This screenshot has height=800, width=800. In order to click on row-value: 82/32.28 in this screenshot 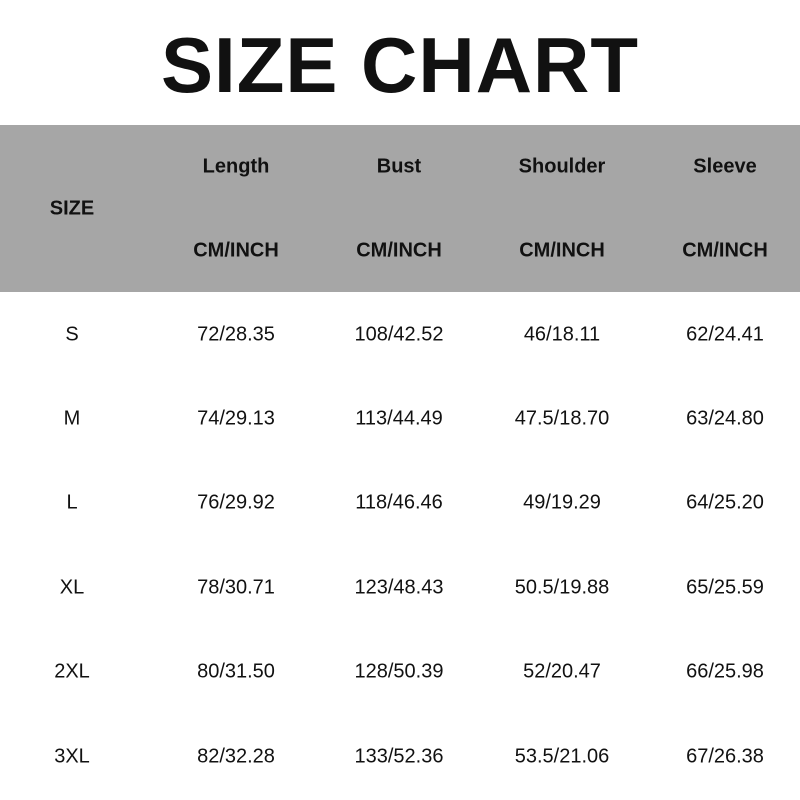, I will do `click(236, 756)`.